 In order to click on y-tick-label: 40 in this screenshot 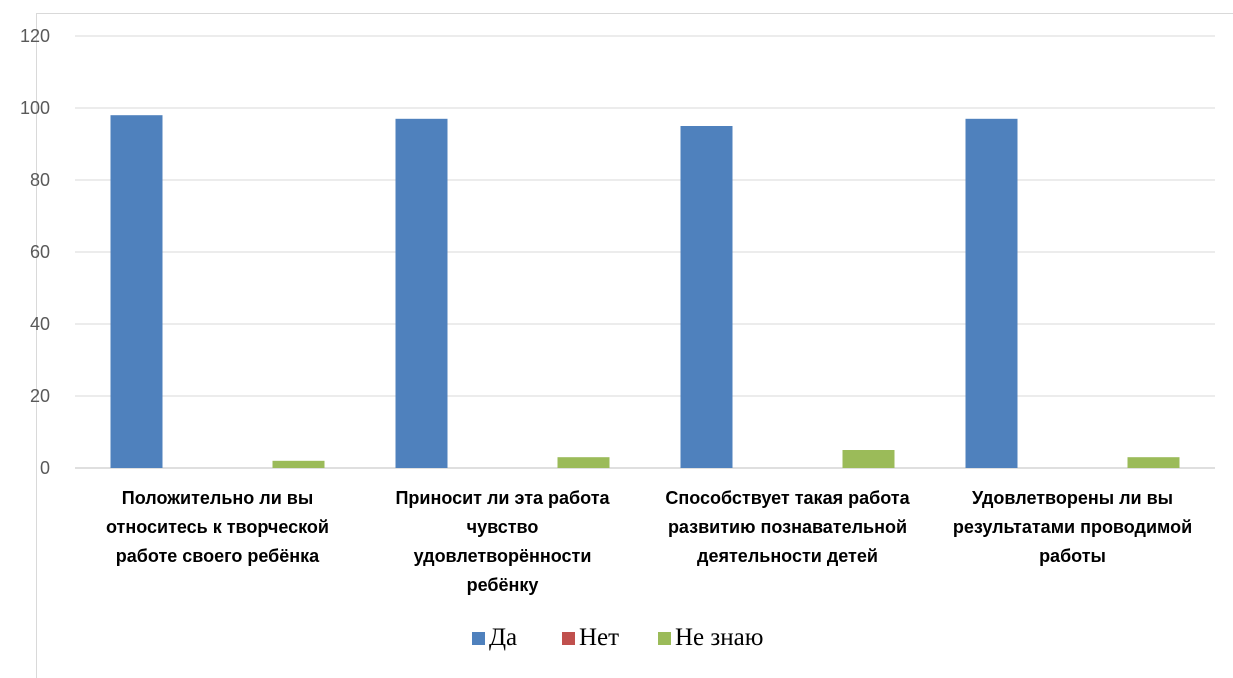, I will do `click(40, 324)`.